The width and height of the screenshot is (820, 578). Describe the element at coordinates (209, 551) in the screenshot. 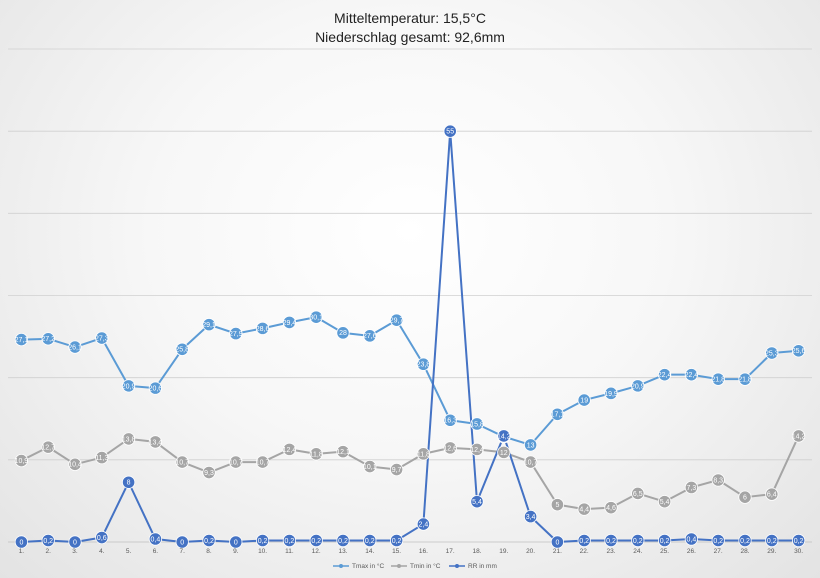

I see `x-tick-label: 8.` at that location.